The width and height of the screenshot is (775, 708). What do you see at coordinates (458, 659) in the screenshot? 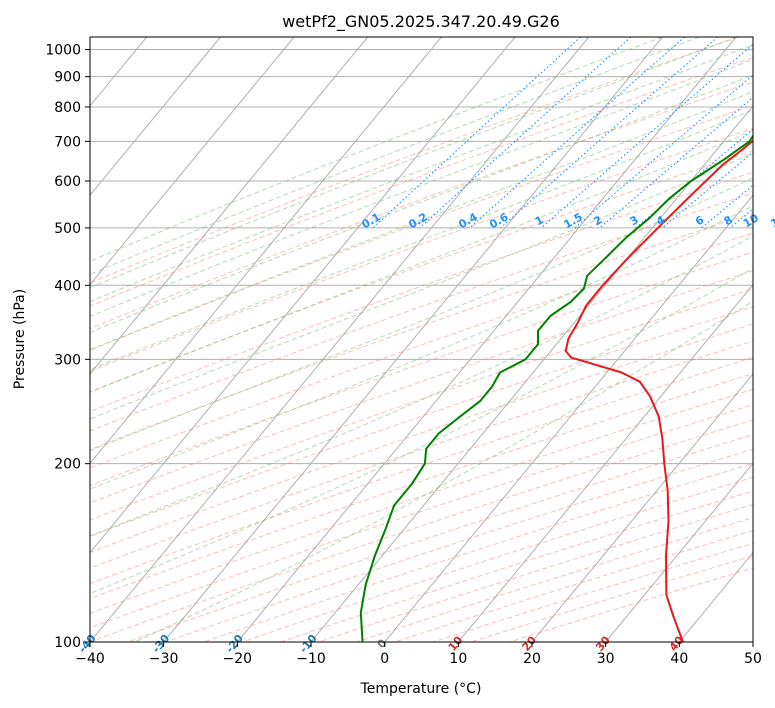
I see `x-tick-label: 10` at bounding box center [458, 659].